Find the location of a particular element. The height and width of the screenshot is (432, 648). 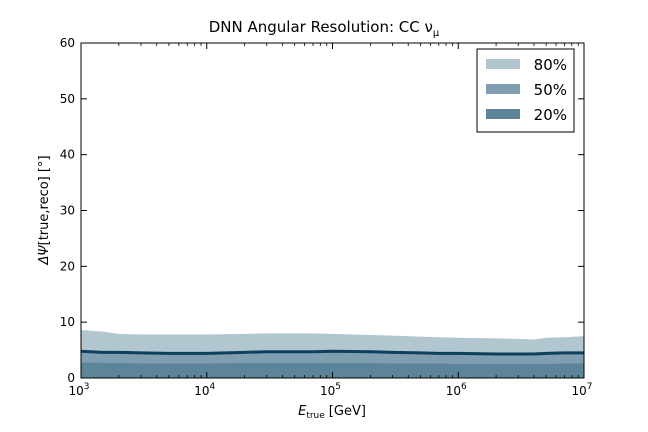

lines-layer is located at coordinates (332, 352).